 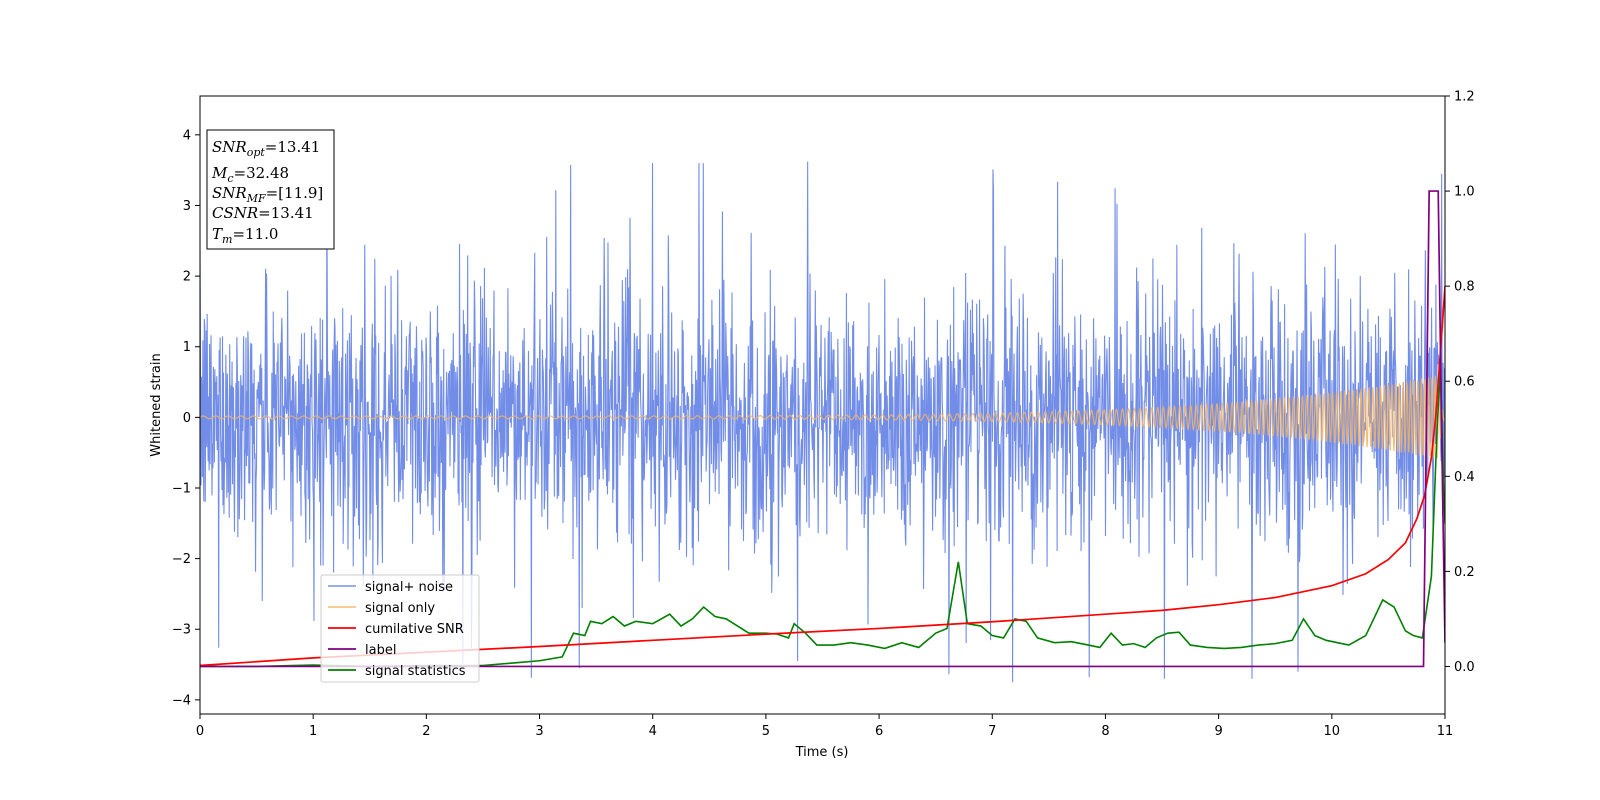 I want to click on x-tick-label: 11, so click(x=1445, y=731).